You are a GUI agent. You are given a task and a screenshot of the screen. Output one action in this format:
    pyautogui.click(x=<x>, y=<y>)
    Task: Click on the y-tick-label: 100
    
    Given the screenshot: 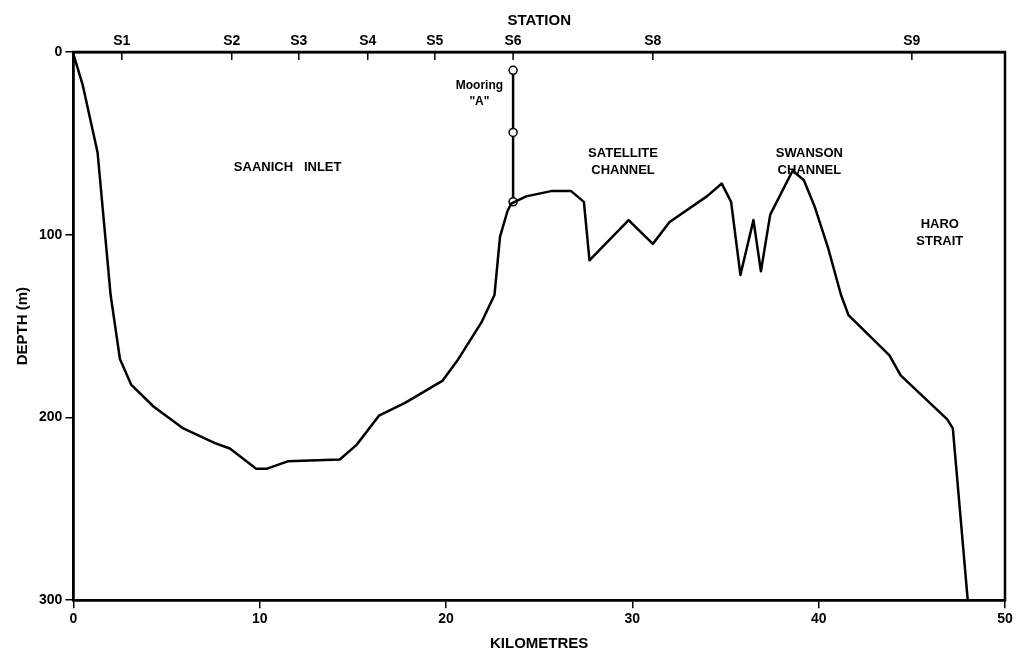 What is the action you would take?
    pyautogui.click(x=51, y=233)
    